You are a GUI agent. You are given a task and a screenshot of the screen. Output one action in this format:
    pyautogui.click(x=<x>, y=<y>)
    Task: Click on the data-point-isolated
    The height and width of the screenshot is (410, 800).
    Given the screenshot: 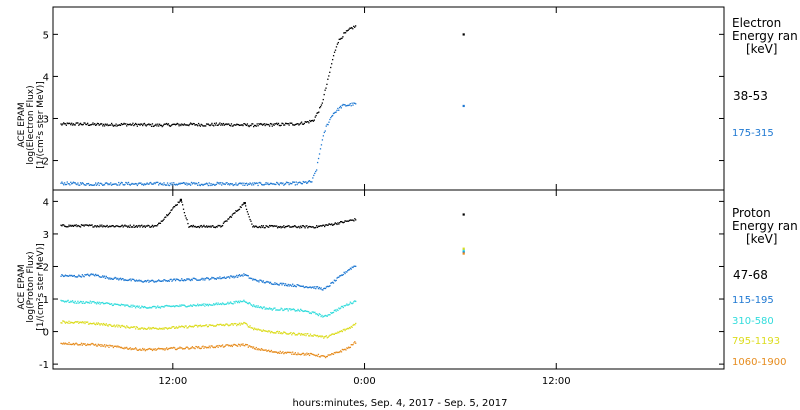 What is the action you would take?
    pyautogui.click(x=463, y=253)
    